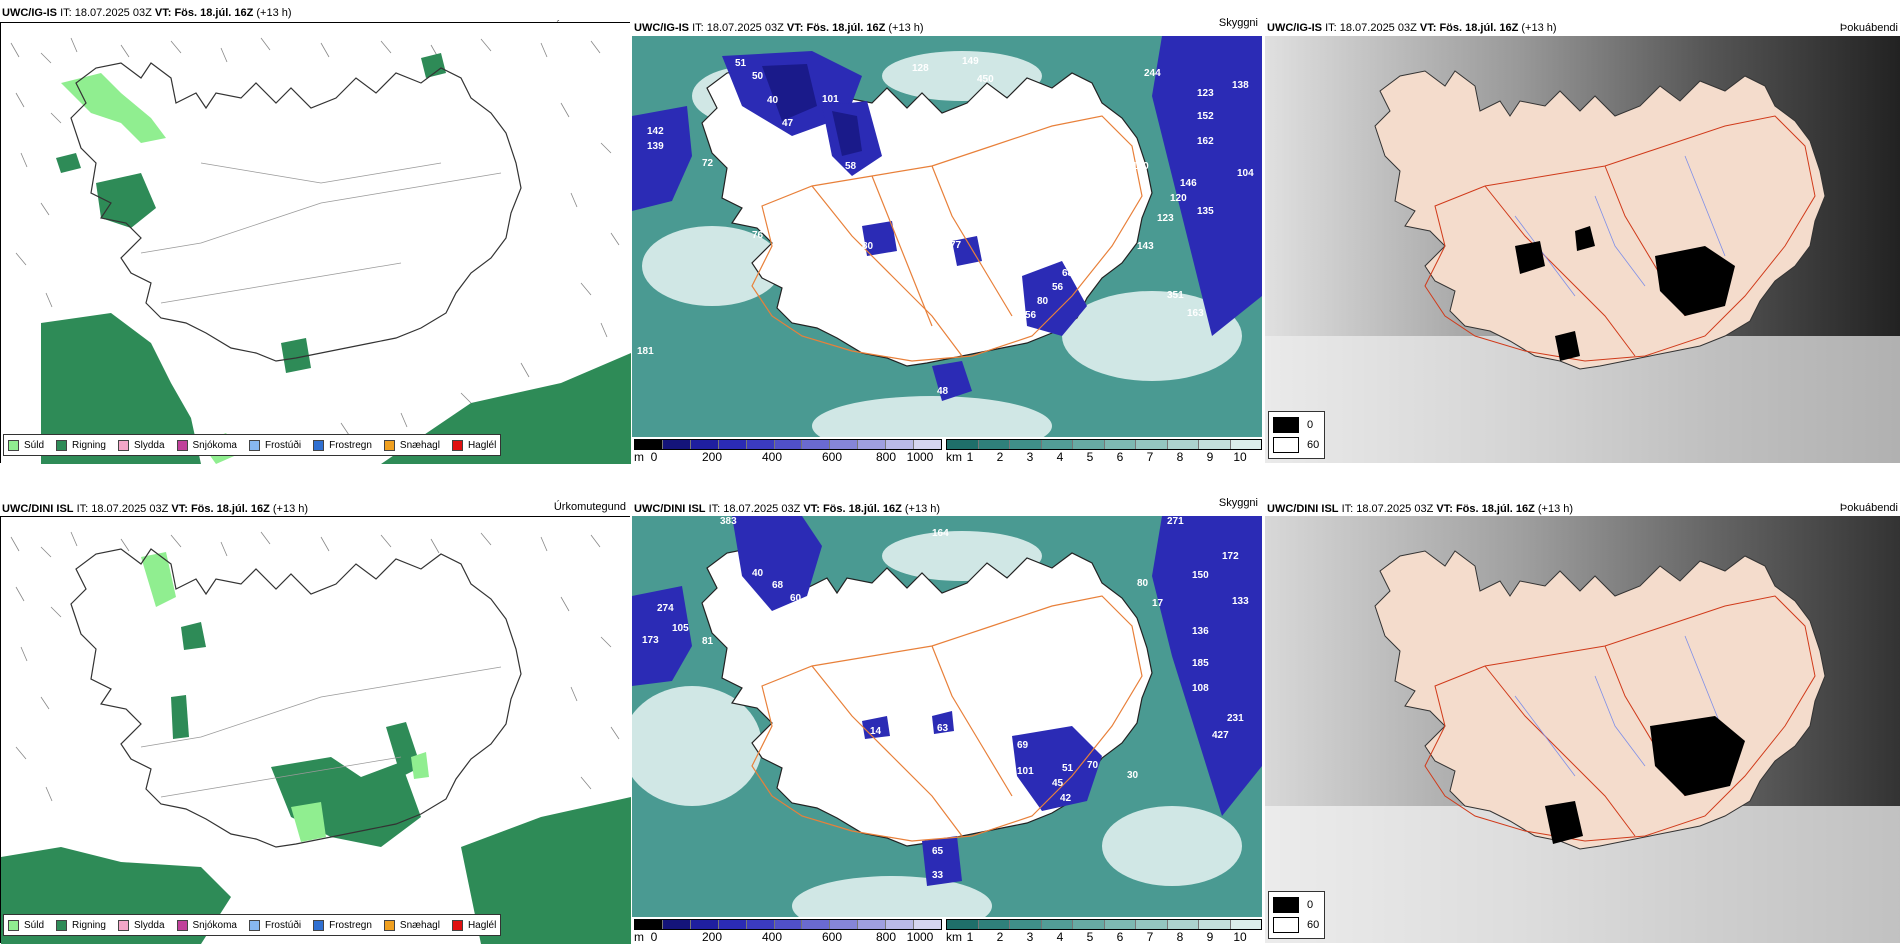 Image resolution: width=1900 pixels, height=950 pixels. Describe the element at coordinates (1093, 765) in the screenshot. I see `svg-text: 70` at that location.